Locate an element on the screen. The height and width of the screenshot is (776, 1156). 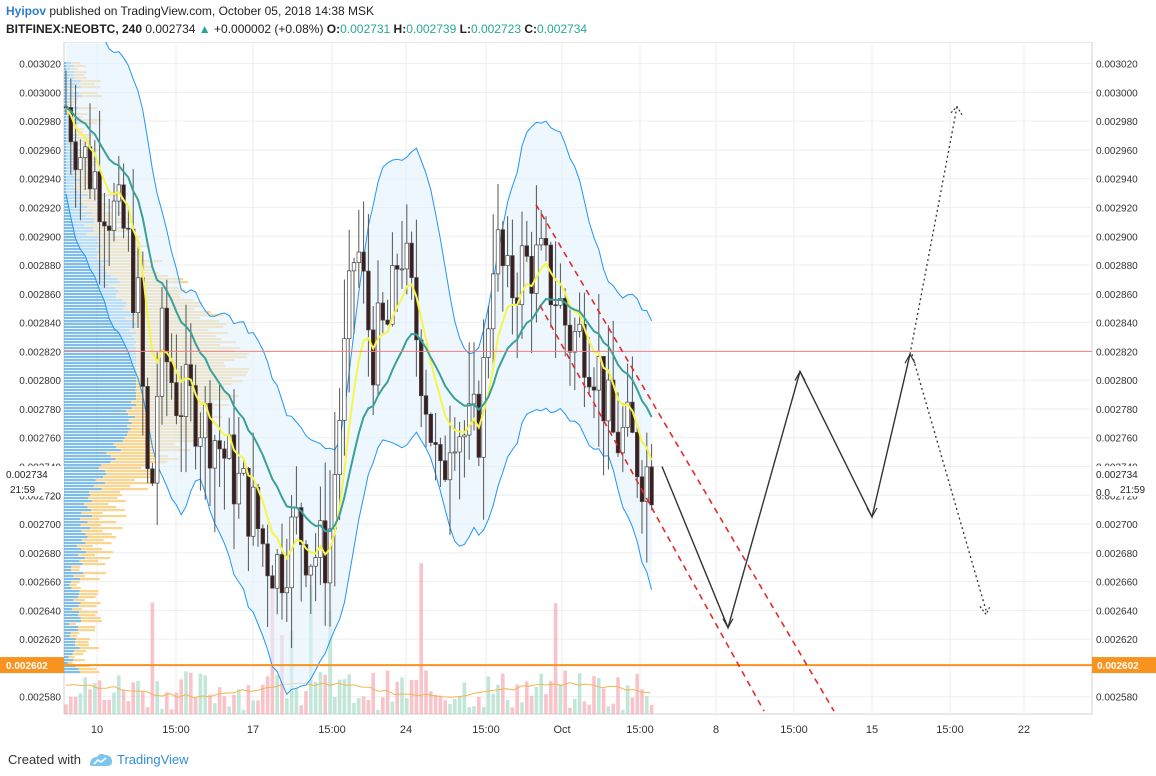
up-arrow-icon: ▲ is located at coordinates (204, 29).